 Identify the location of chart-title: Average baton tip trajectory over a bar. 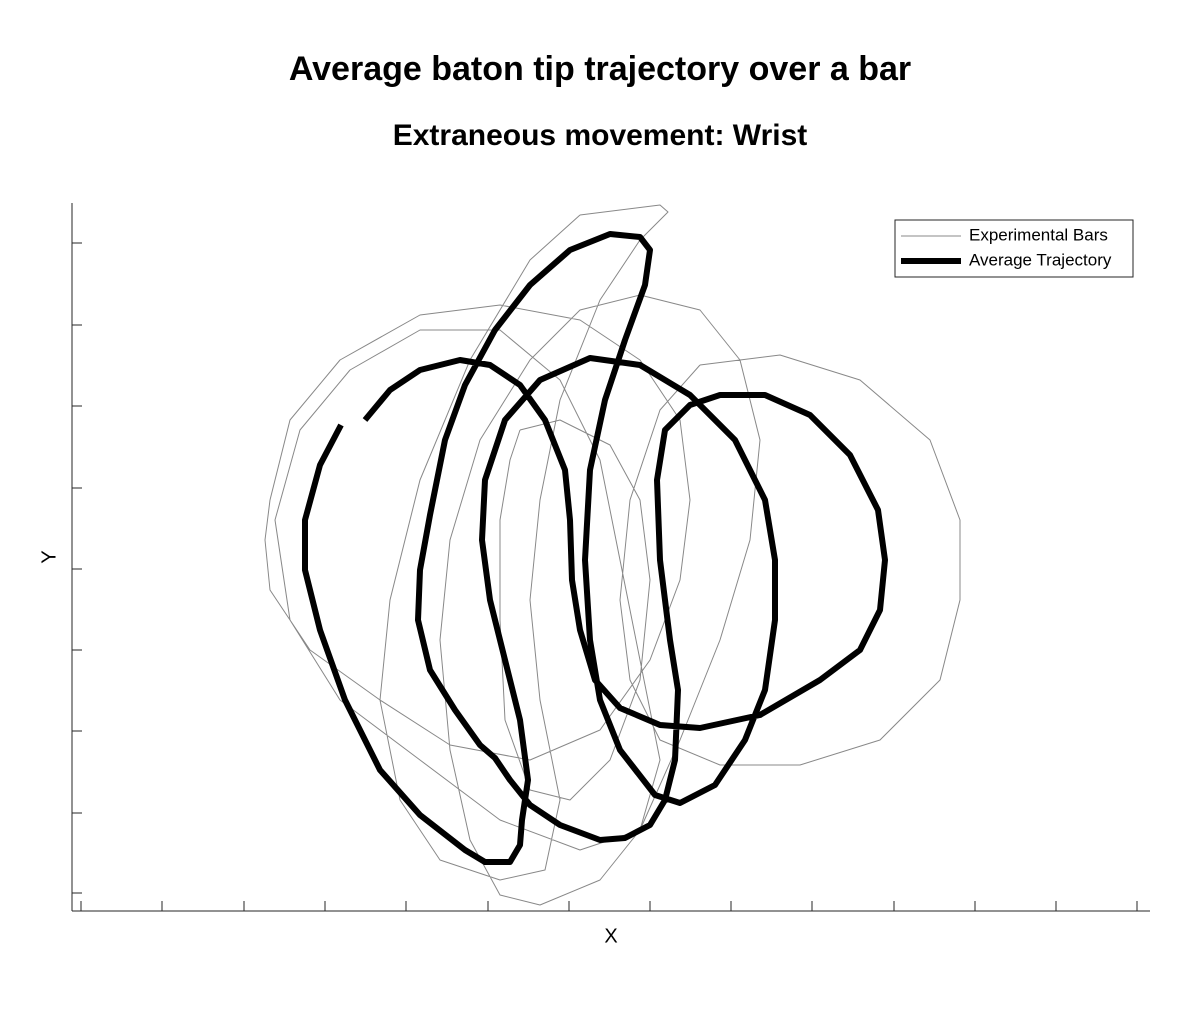
(600, 69).